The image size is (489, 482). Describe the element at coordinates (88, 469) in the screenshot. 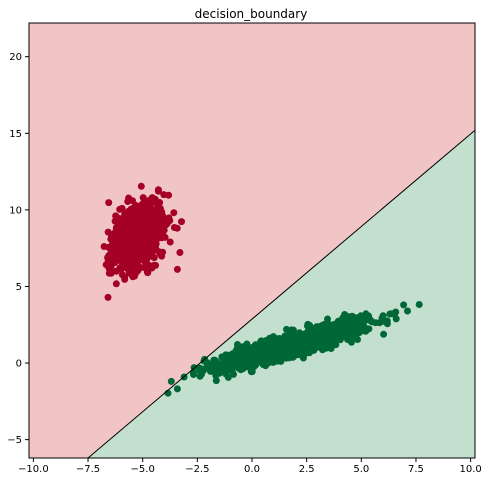

I see `x-tick-label: −7.5` at that location.